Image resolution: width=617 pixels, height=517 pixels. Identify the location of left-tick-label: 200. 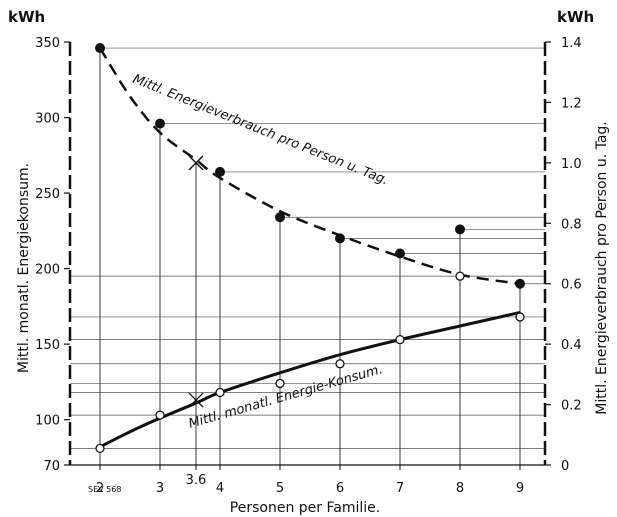
(47, 270).